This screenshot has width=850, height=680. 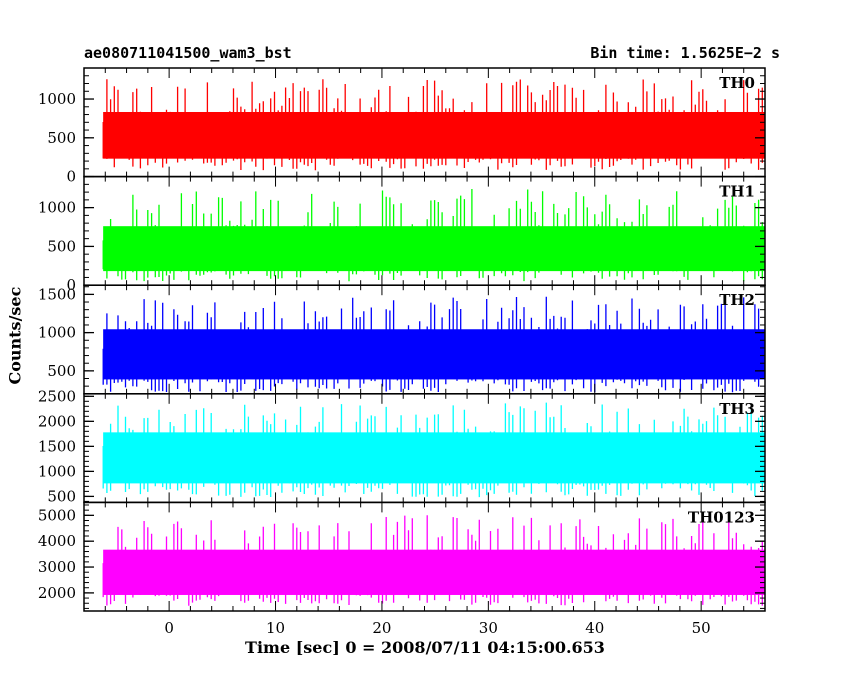 What do you see at coordinates (434, 135) in the screenshot?
I see `series-core-th0` at bounding box center [434, 135].